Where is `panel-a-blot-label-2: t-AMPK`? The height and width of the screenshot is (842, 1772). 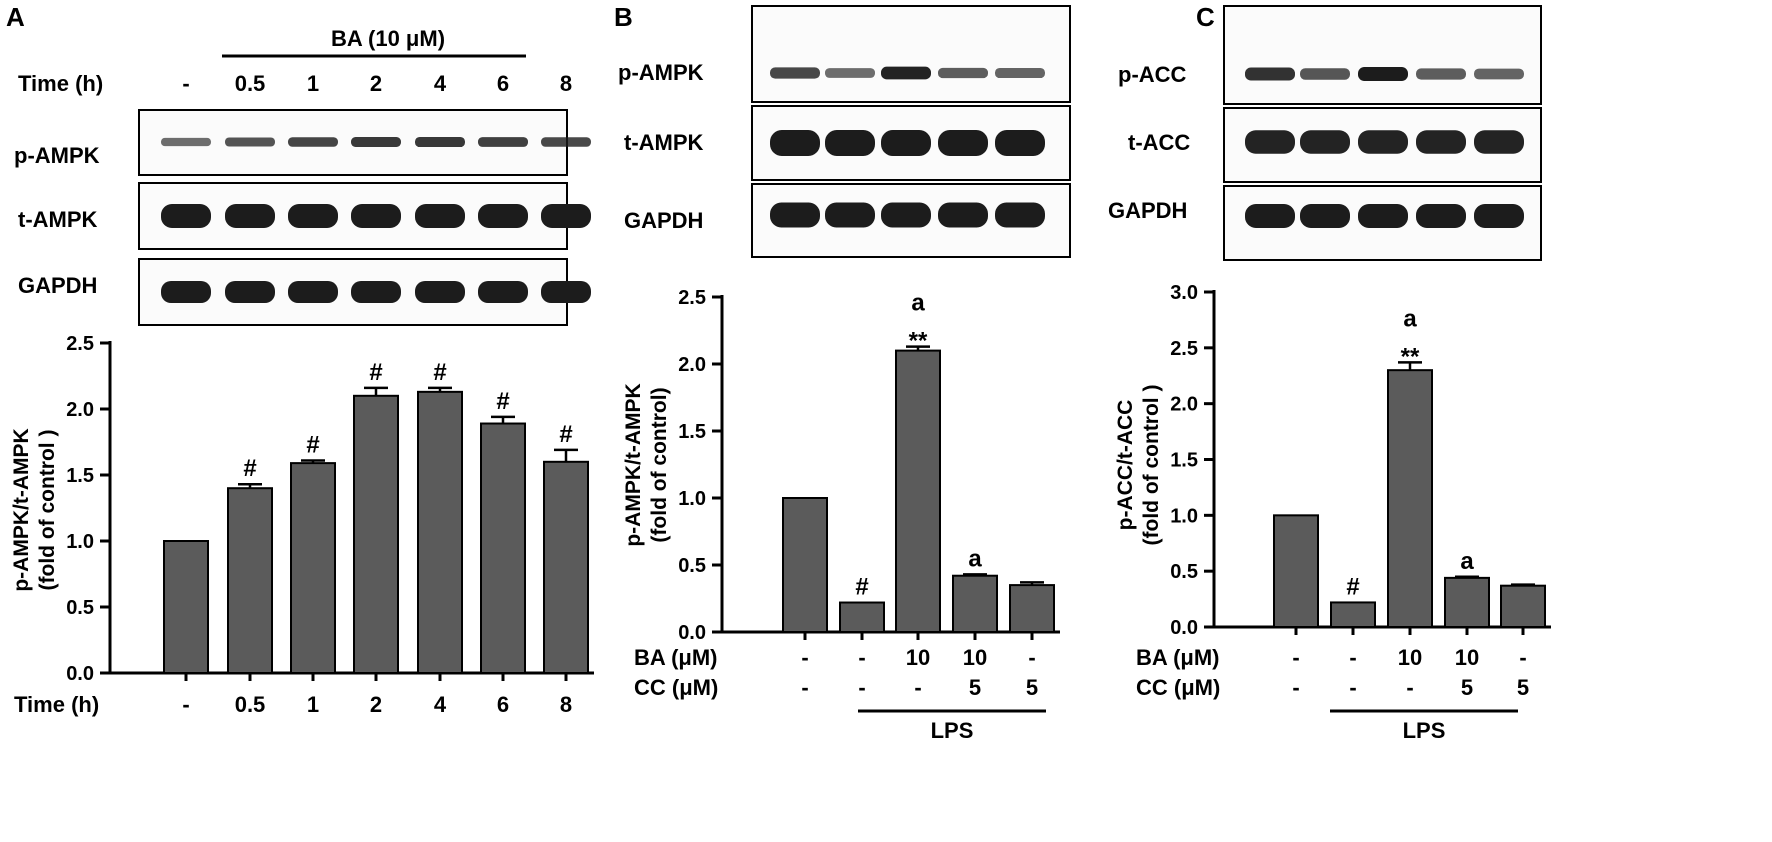
panel-a-blot-label-2: t-AMPK is located at coordinates (58, 219).